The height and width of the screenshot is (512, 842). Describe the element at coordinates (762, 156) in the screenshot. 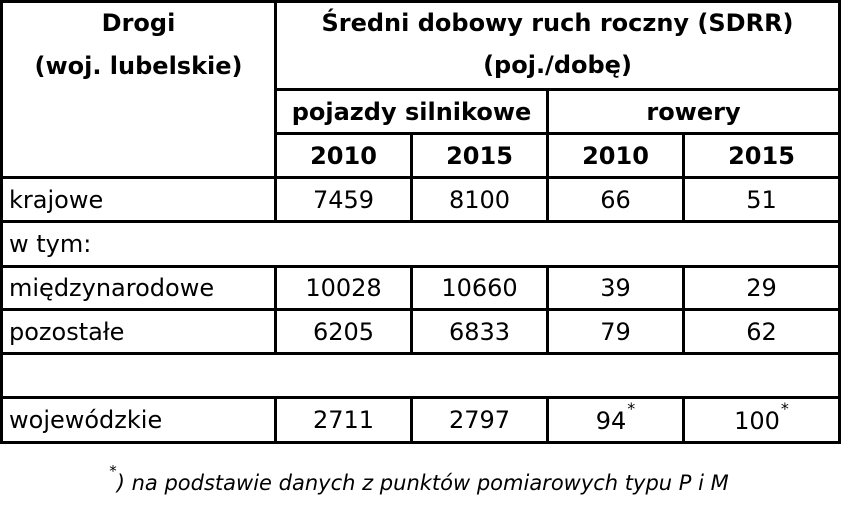

I see `year-bikes-2015: 2015` at that location.